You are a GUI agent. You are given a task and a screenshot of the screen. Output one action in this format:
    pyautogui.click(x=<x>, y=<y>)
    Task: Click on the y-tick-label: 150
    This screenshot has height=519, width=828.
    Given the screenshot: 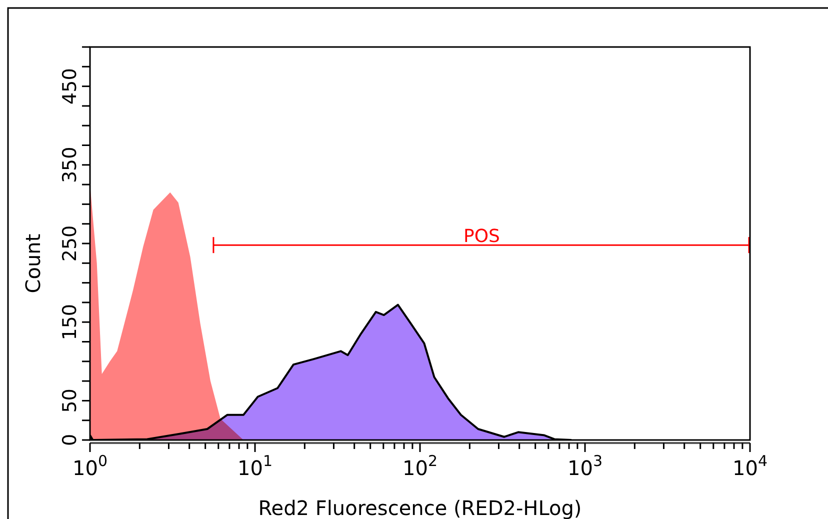 What is the action you would take?
    pyautogui.click(x=70, y=322)
    